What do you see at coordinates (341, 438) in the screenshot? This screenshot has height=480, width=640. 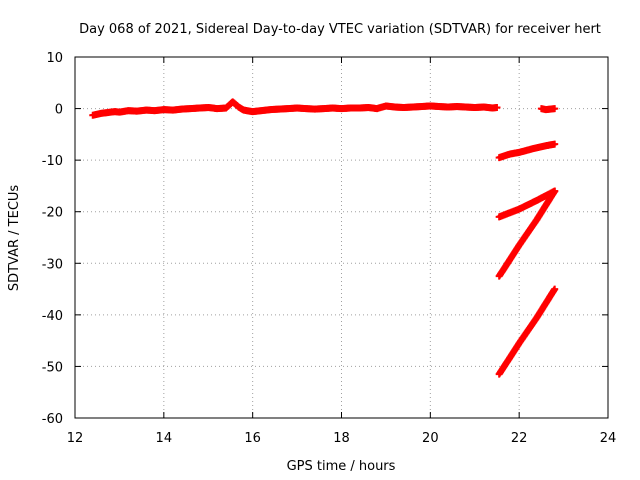 I see `x-tick-label: 18` at bounding box center [341, 438].